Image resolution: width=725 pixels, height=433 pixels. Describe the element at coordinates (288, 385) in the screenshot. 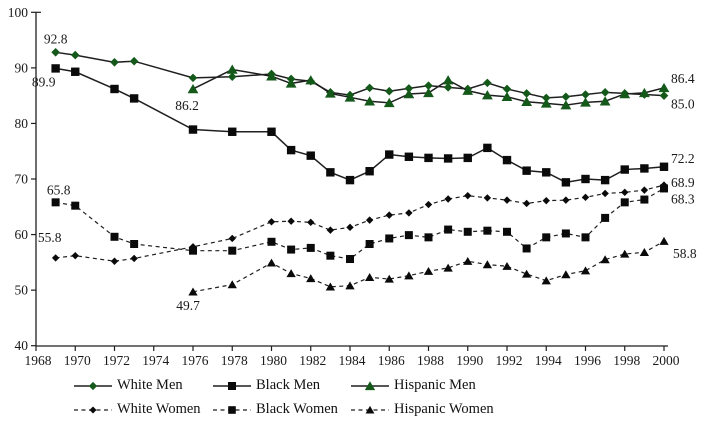

I see `legend-label-black-men: Black Men` at that location.